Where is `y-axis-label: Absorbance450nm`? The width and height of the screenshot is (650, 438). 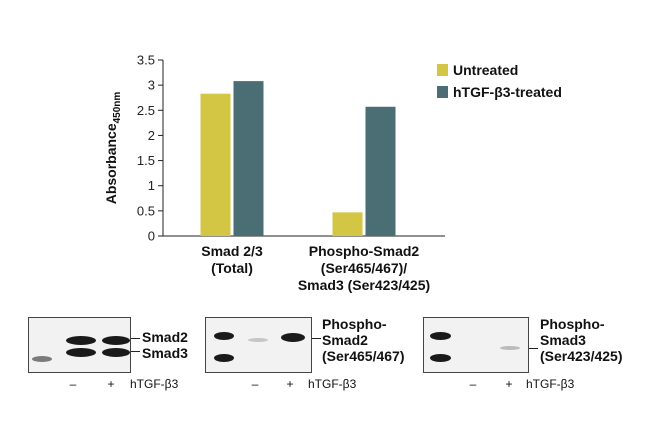 y-axis-label: Absorbance450nm is located at coordinates (113, 148).